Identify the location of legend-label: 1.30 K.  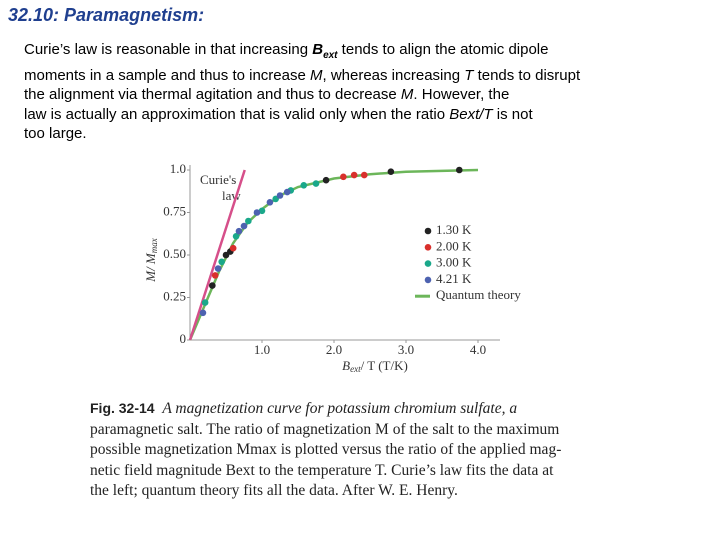
(454, 229).